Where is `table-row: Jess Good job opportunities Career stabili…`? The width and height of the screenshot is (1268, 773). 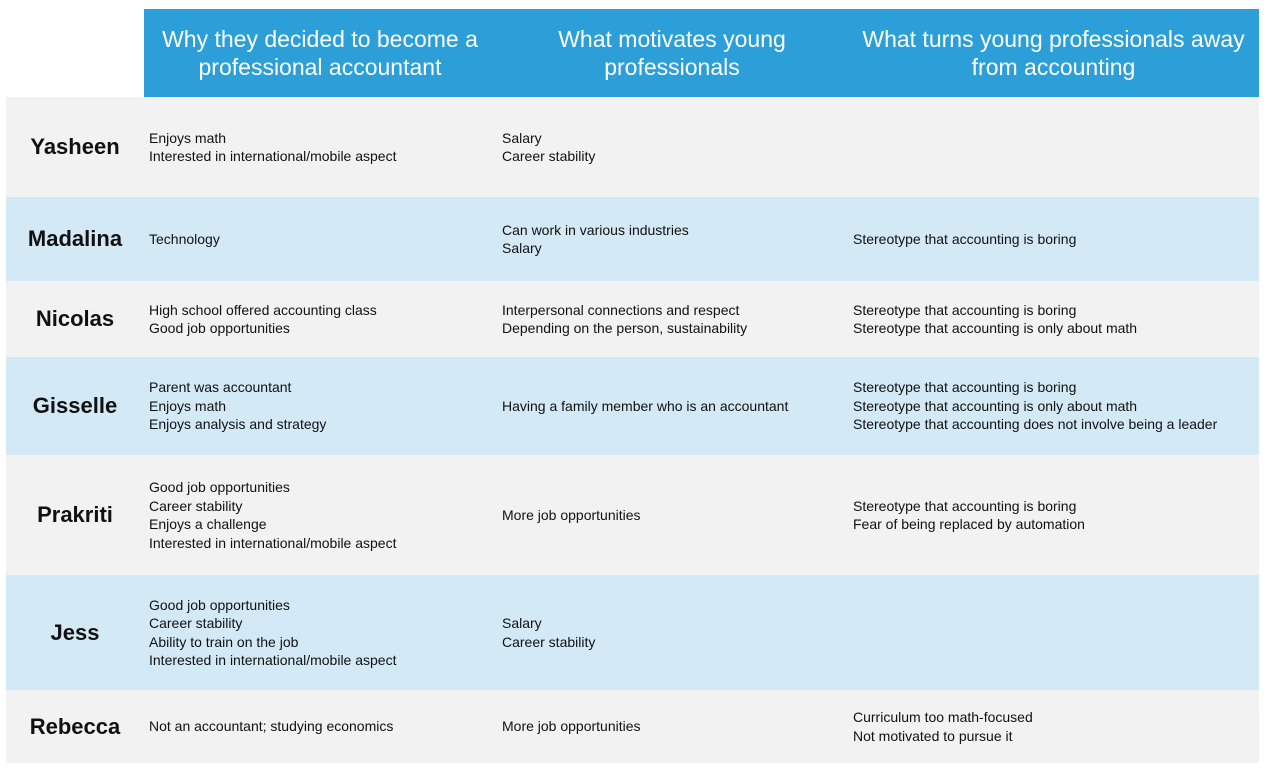
table-row: Jess Good job opportunities Career stabili… is located at coordinates (632, 632).